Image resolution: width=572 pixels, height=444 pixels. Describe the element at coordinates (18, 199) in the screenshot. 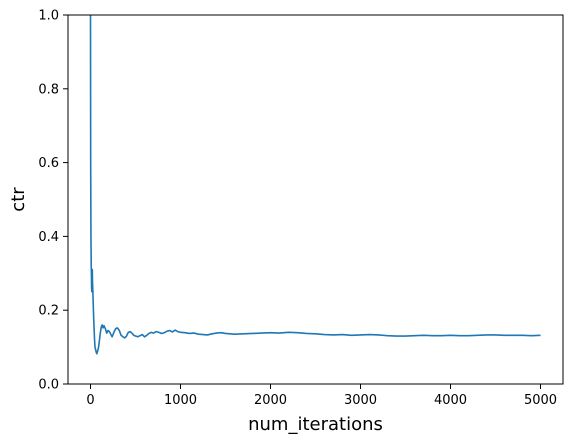

I see `y-axis-label: ctr` at that location.